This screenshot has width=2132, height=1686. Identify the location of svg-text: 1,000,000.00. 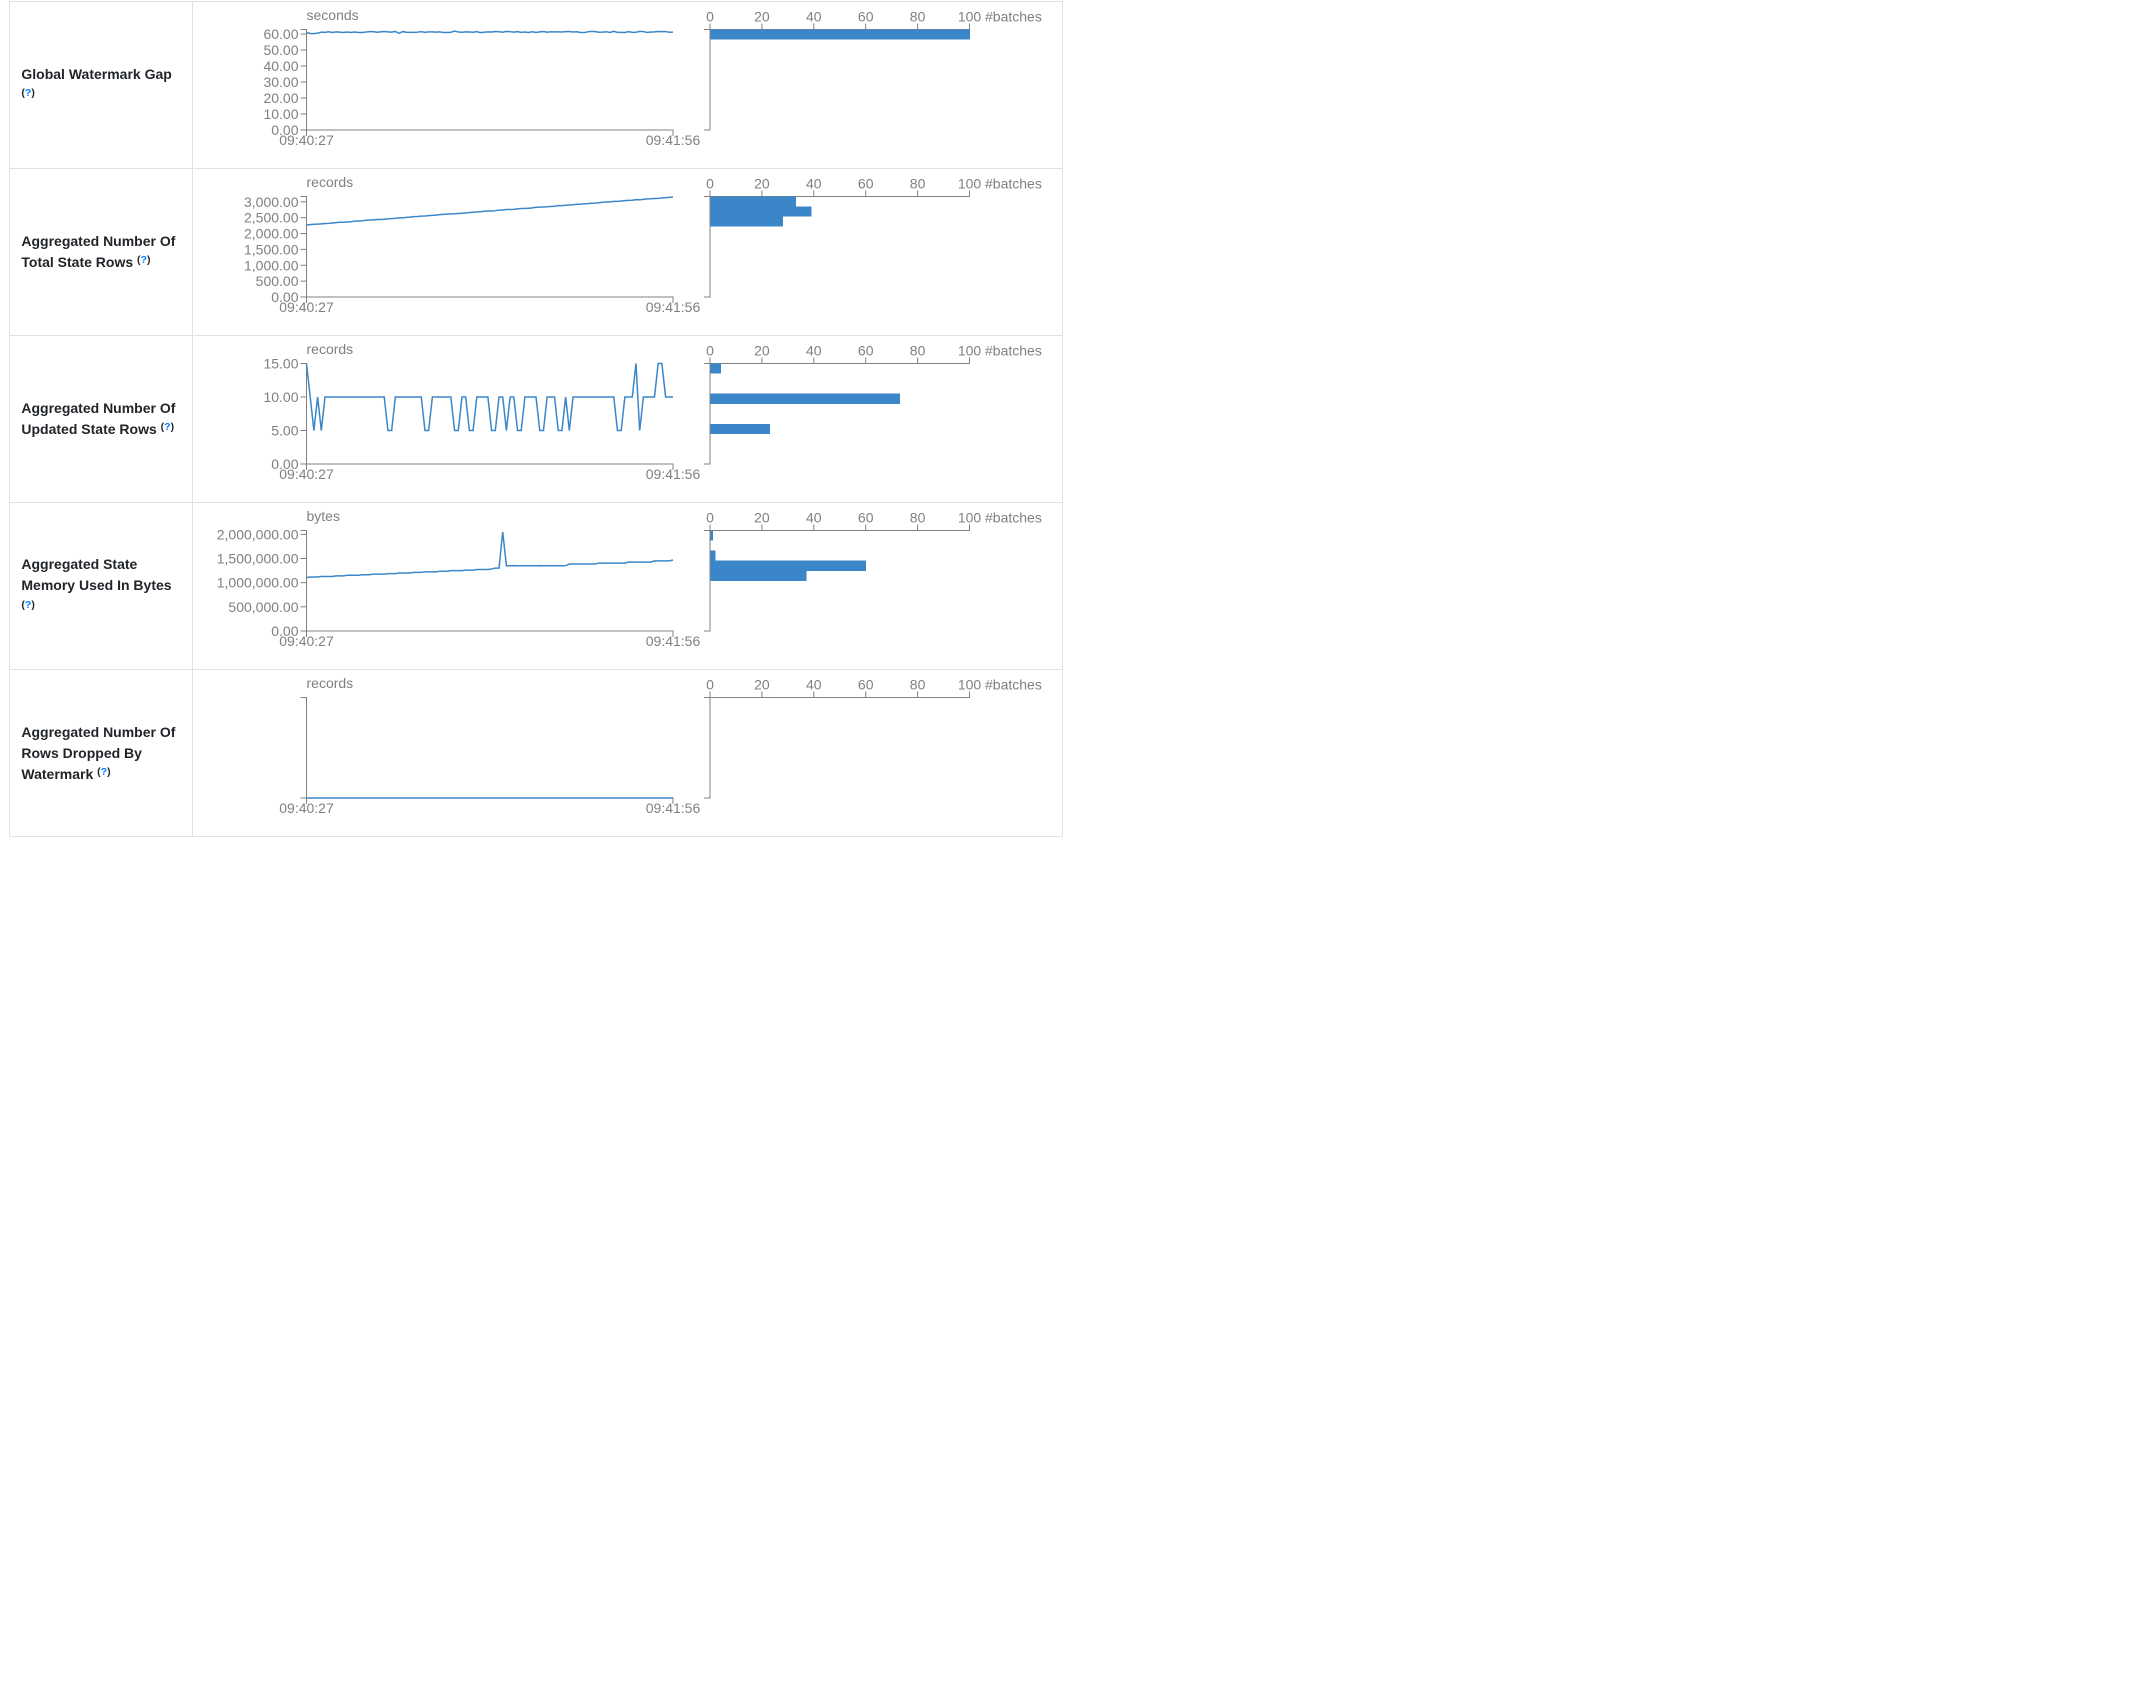
(258, 583).